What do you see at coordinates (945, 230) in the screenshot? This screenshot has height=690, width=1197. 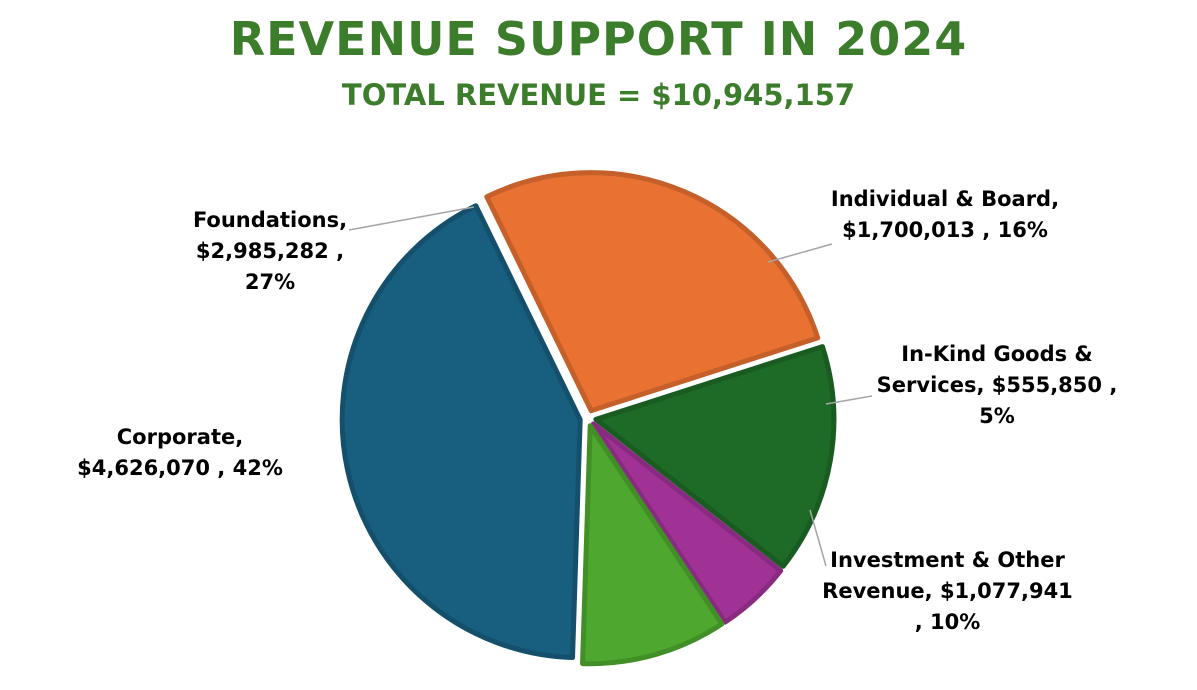 I see `data-label-line: $1,700,013 , 16%` at bounding box center [945, 230].